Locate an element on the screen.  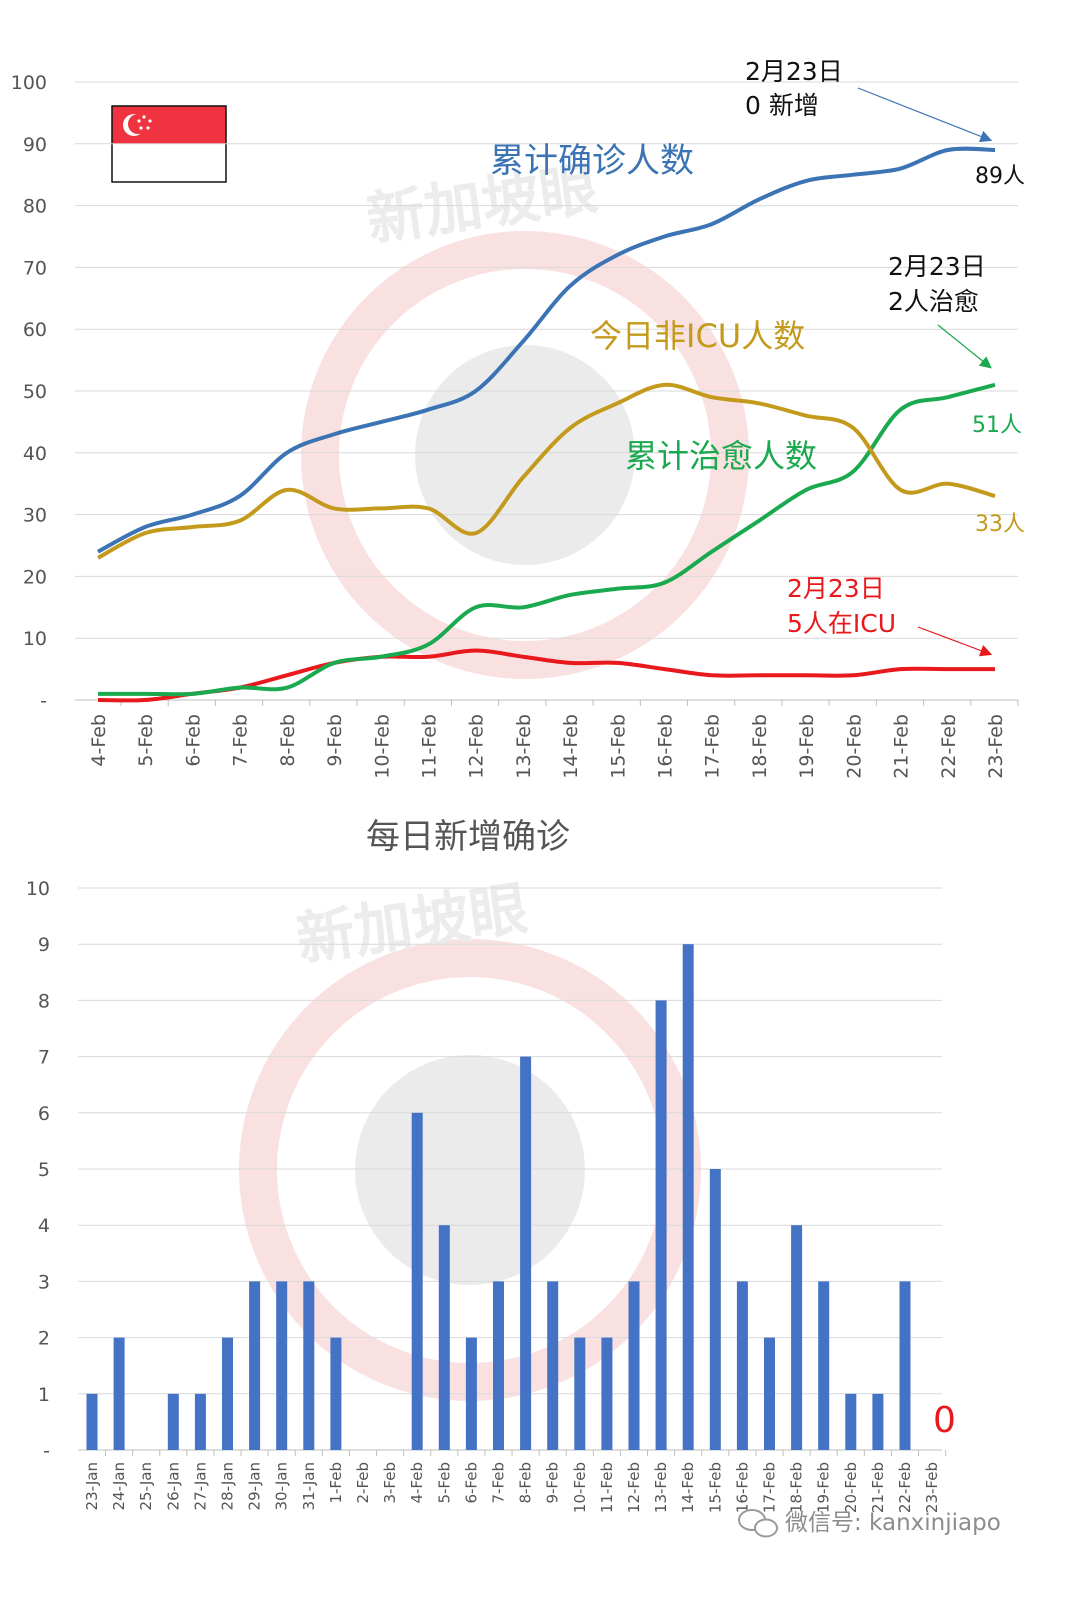
bottom-x-tick-label: 17-Feb is located at coordinates (770, 1487).